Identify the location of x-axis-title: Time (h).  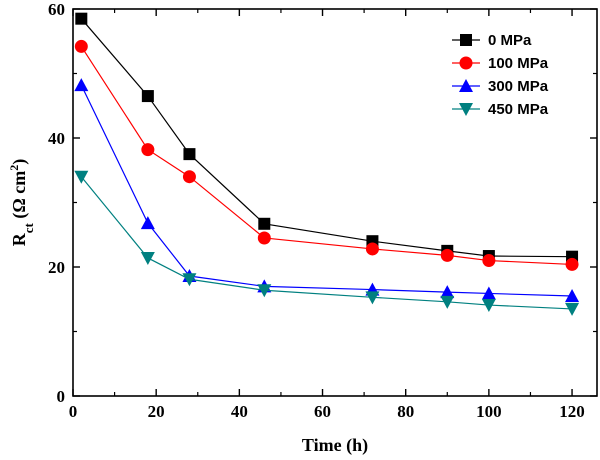
(335, 445).